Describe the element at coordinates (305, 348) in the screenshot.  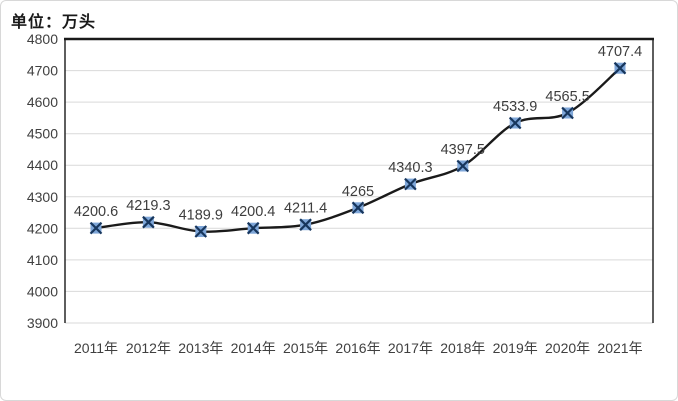
I see `x-tick-label: 2015年` at that location.